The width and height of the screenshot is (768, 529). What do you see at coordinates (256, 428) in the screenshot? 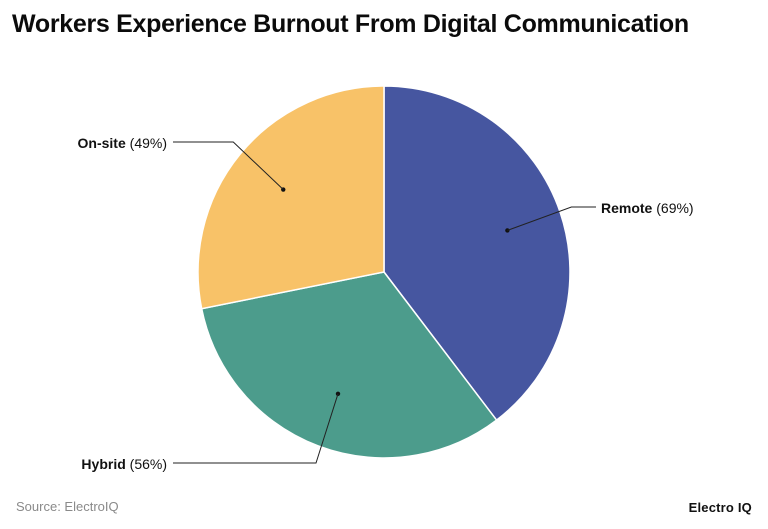
I see `leader-line-hybrid` at bounding box center [256, 428].